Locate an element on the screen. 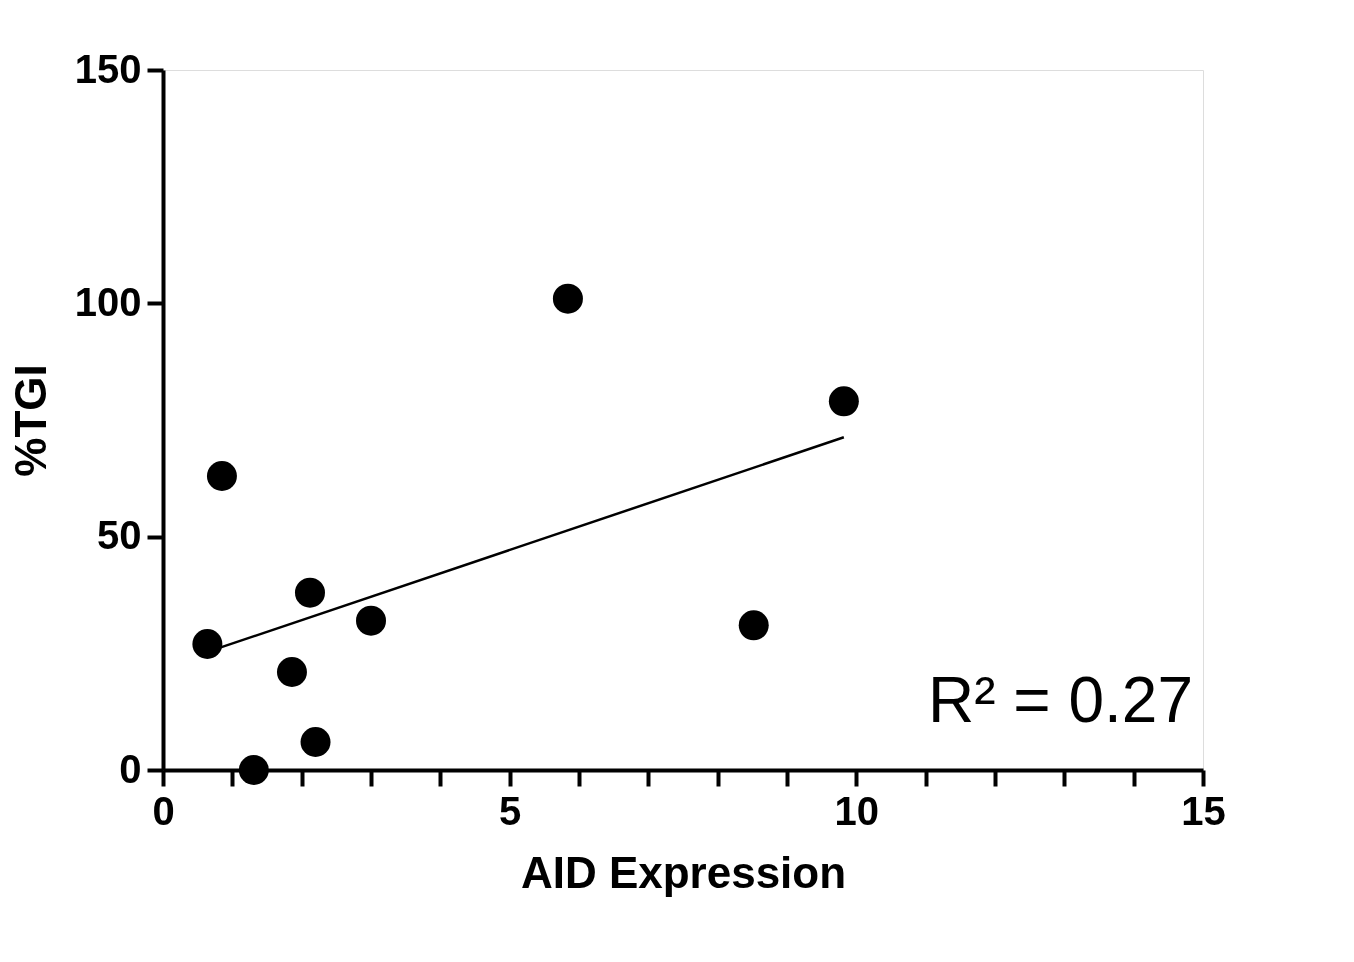 The width and height of the screenshot is (1354, 962). x-tick-label: 5 is located at coordinates (510, 810).